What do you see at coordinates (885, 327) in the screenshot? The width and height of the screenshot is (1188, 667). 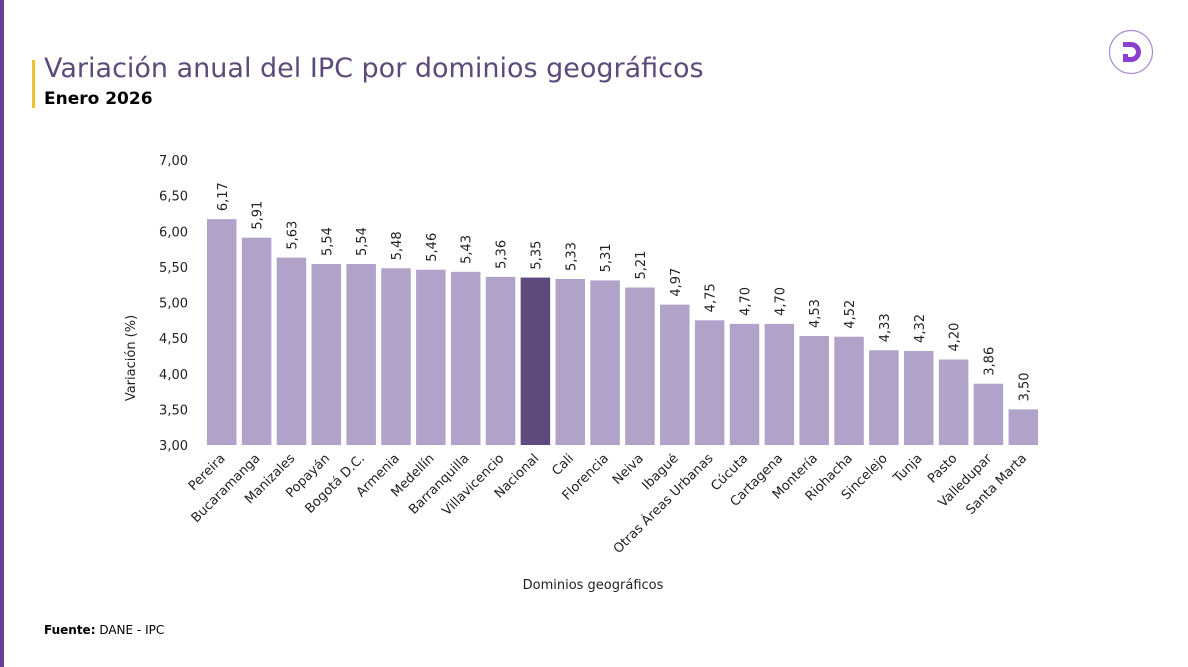 I see `data-label: 4,33` at bounding box center [885, 327].